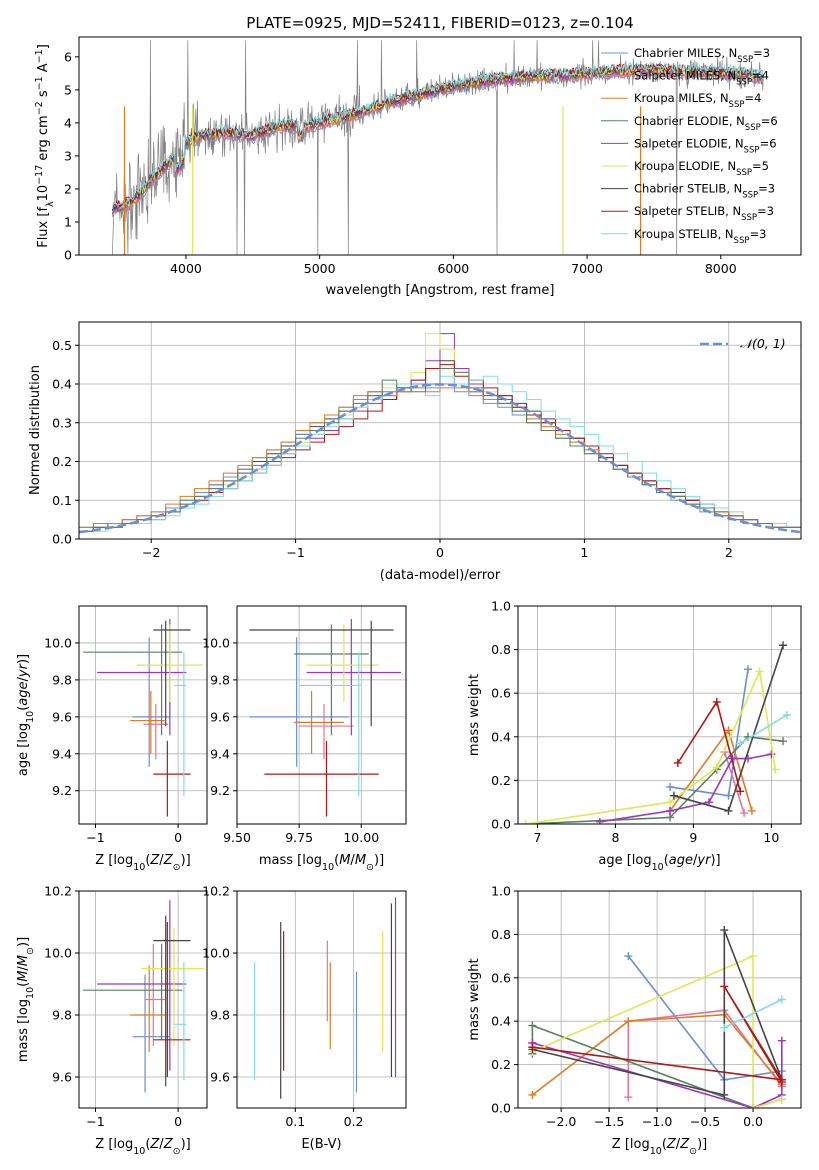 The image size is (819, 1170). I want to click on x-tick-label: 2, so click(729, 552).